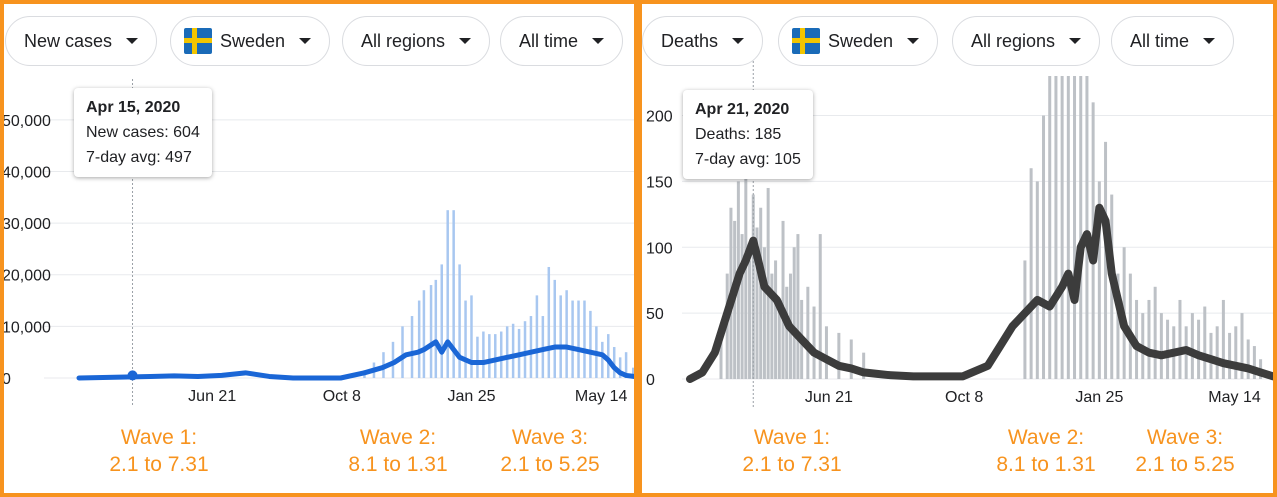 This screenshot has width=1277, height=497. I want to click on tooltip-value: New cases: 604, so click(143, 132).